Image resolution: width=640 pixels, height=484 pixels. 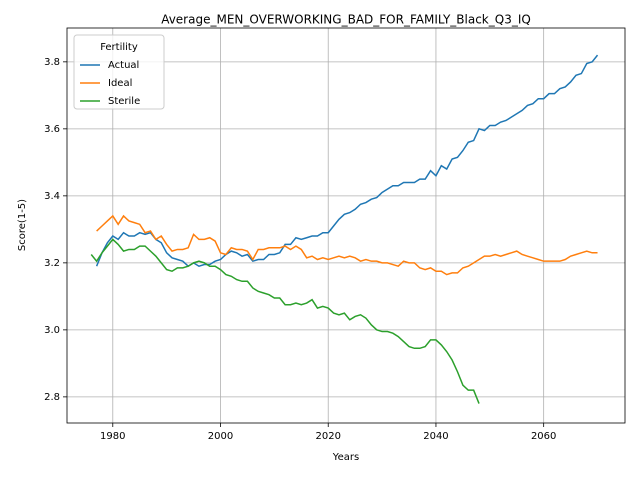 What do you see at coordinates (124, 101) in the screenshot?
I see `legend-label: Sterile` at bounding box center [124, 101].